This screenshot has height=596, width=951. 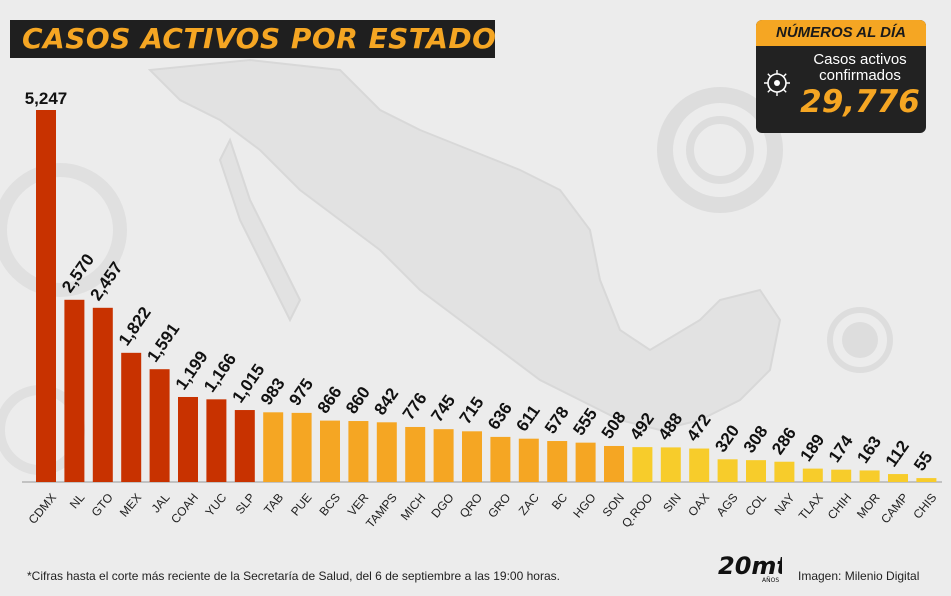 I want to click on value-label: 472, so click(x=699, y=428).